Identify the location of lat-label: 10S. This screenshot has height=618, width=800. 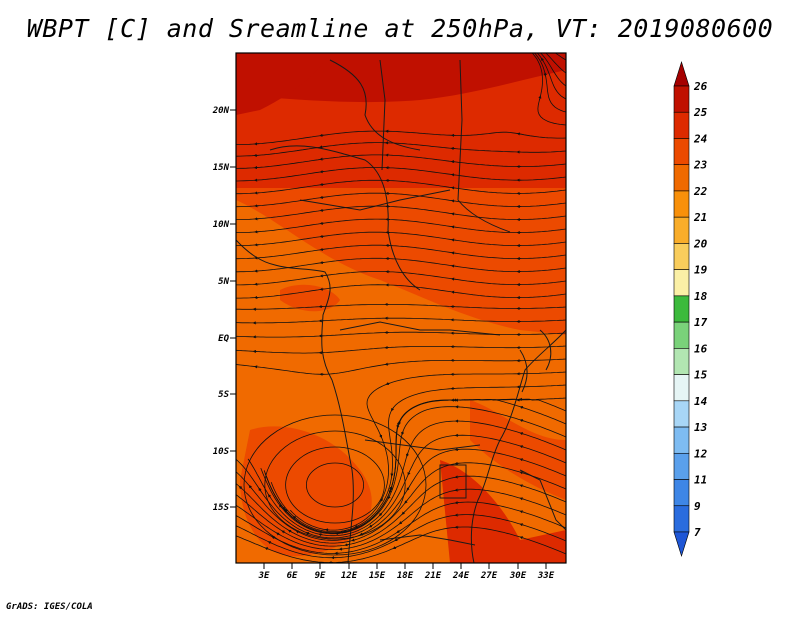
(221, 452).